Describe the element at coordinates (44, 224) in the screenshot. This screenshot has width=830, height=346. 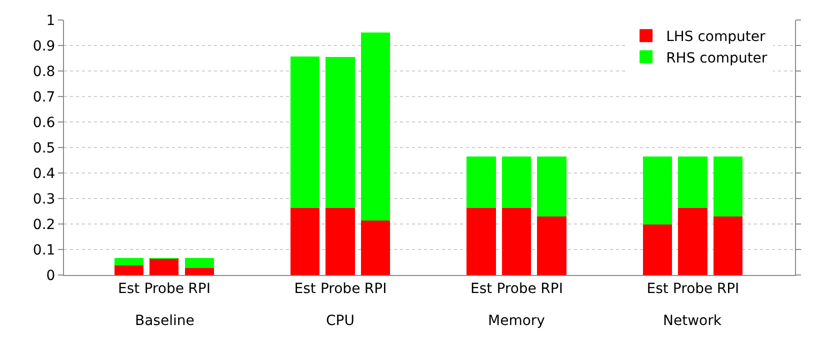
I see `y-tick-label: 0.2` at that location.